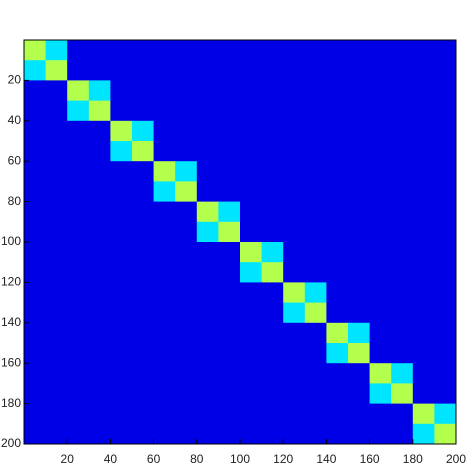 The image size is (474, 474). I want to click on y-tick-label: 160, so click(11, 362).